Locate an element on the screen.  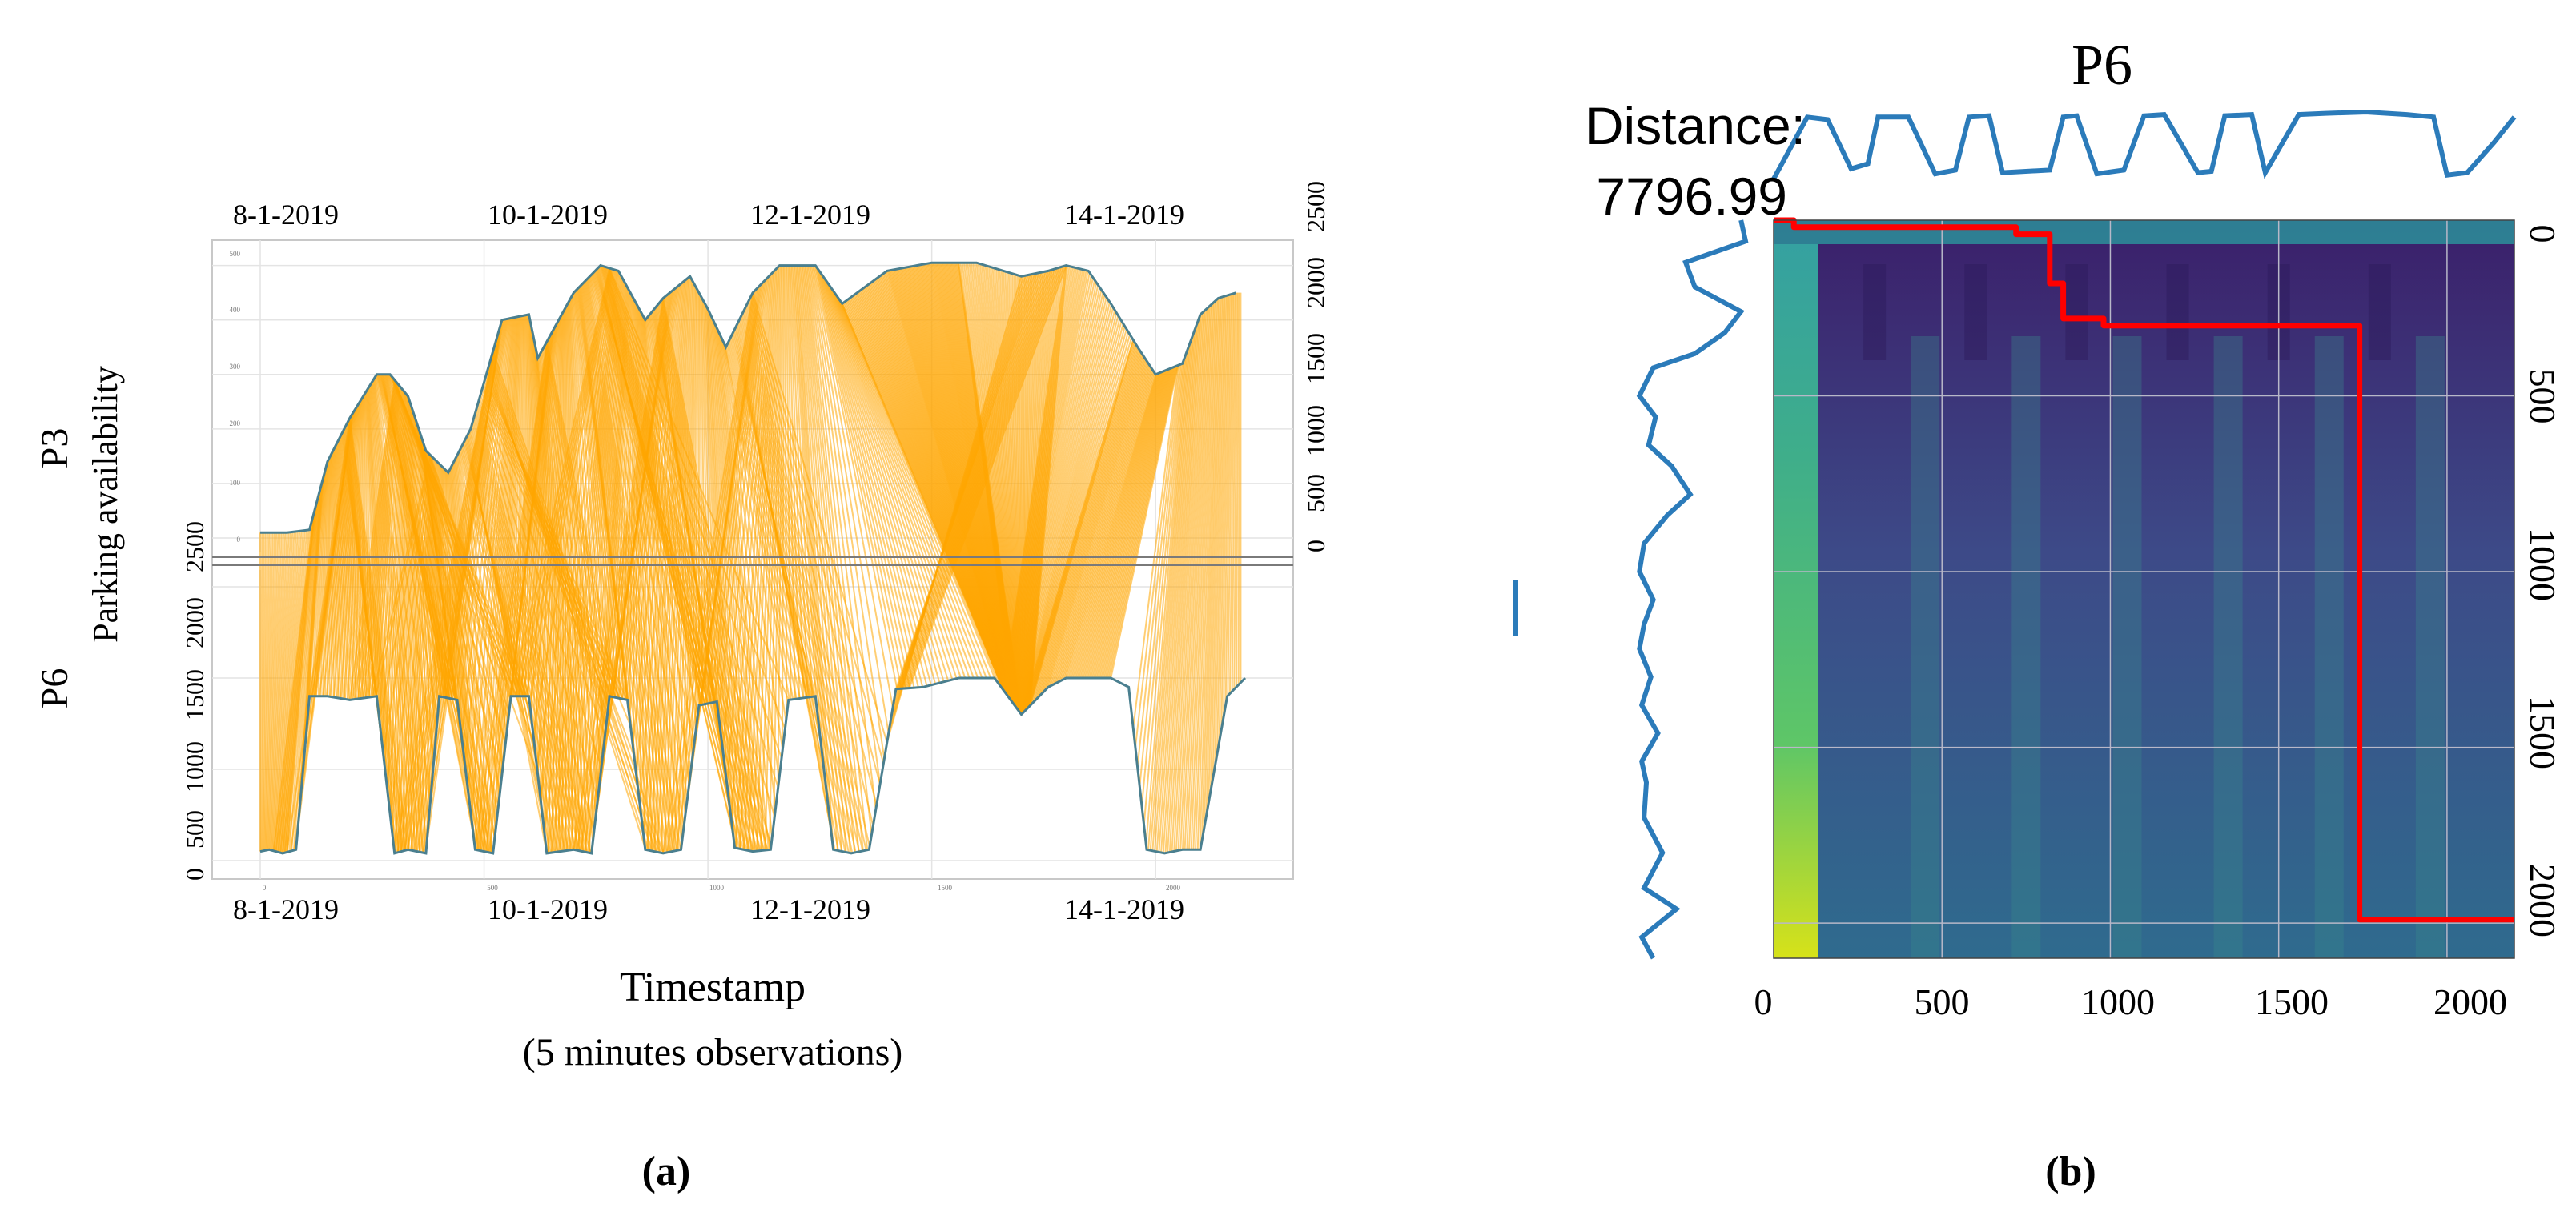
date-tick-top: 12-1-2019 is located at coordinates (810, 215).